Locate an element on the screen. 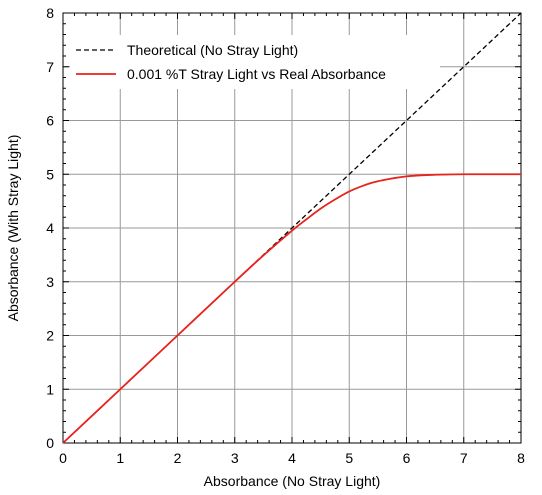 Image resolution: width=542 pixels, height=495 pixels. y-tick-label: 2 is located at coordinates (50, 336).